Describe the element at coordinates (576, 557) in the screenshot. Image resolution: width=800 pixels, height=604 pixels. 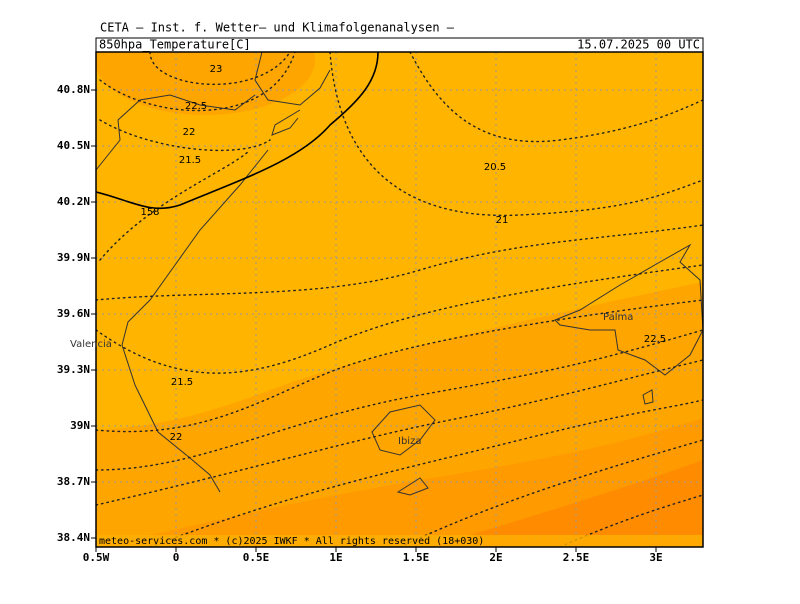
I see `x-tick-label: 2.5E` at that location.